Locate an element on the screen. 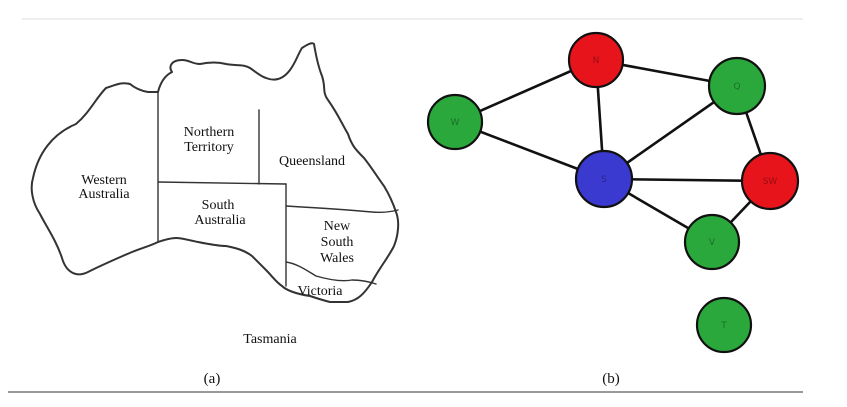  label-south-australia-1: South is located at coordinates (218, 205).